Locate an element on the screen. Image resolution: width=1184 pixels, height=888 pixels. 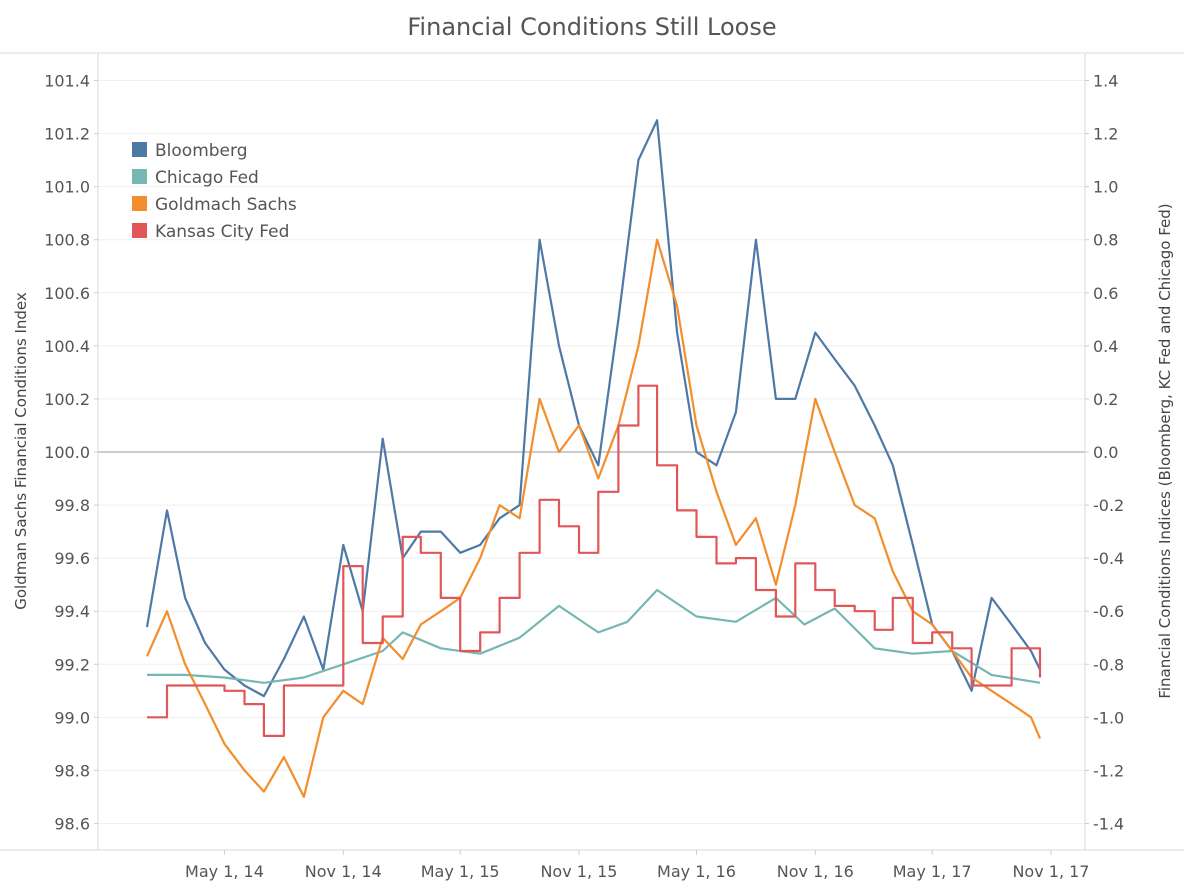
right-tick-label: -0.6 is located at coordinates (1108, 611).